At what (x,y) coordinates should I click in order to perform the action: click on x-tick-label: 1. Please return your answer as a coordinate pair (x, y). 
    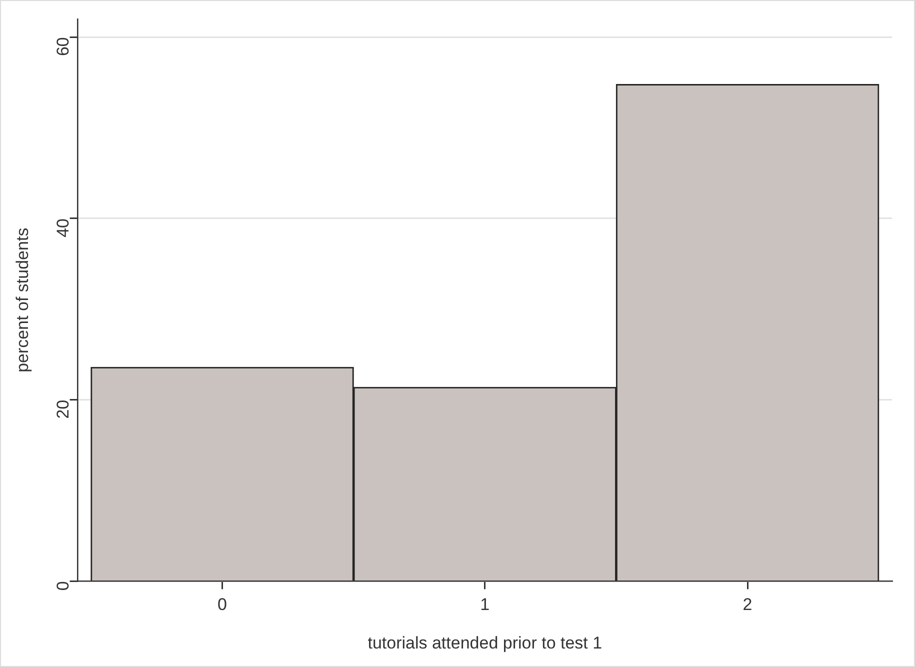
    Looking at the image, I should click on (485, 604).